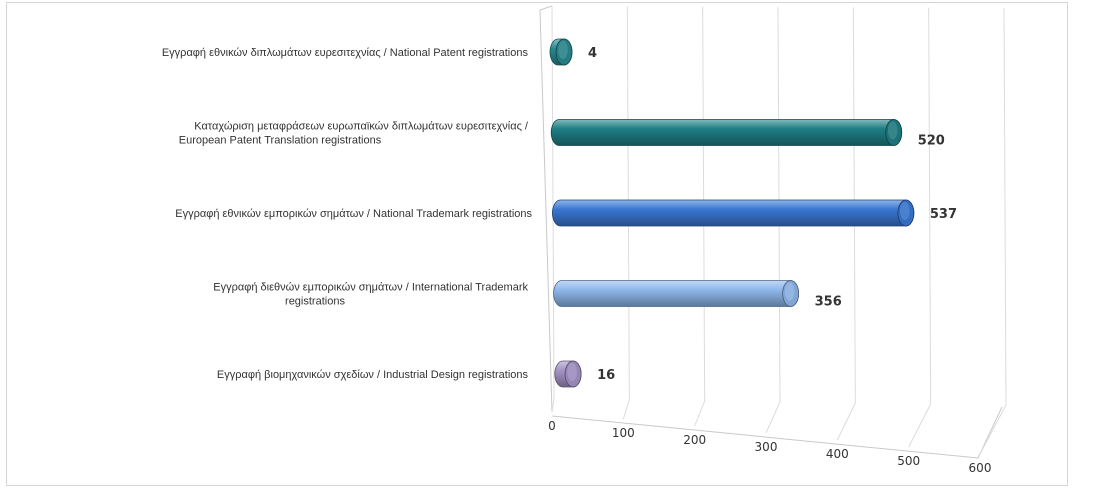 The width and height of the screenshot is (1100, 492). I want to click on category-label: registrations, so click(315, 302).